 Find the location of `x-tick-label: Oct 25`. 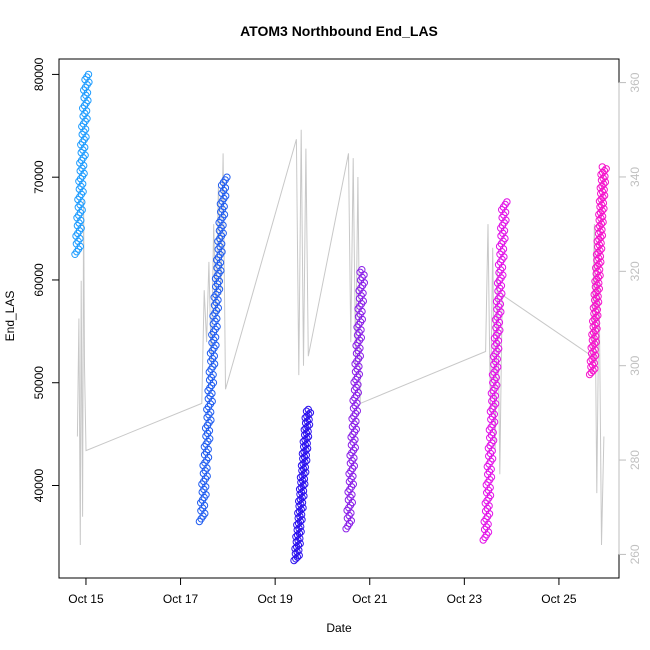

x-tick-label: Oct 25 is located at coordinates (559, 599).